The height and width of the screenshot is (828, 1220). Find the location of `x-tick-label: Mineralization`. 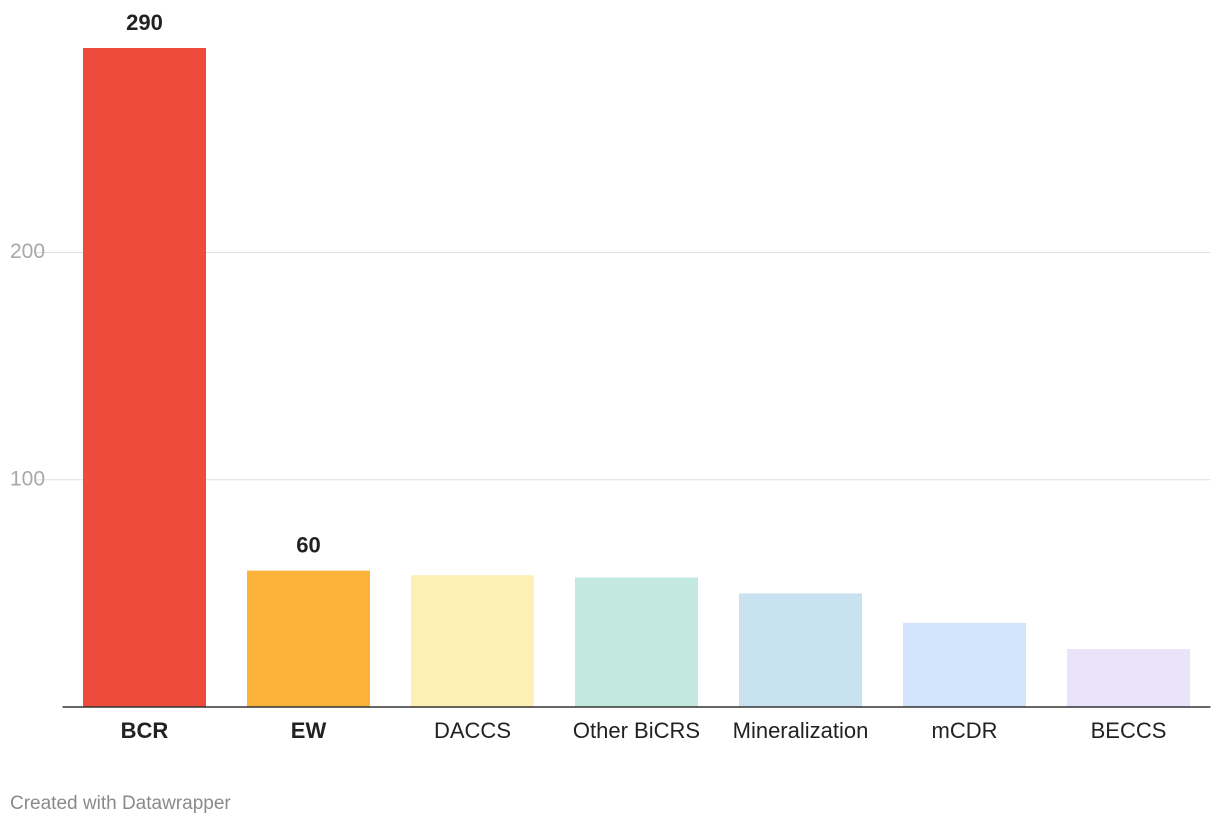

x-tick-label: Mineralization is located at coordinates (801, 730).